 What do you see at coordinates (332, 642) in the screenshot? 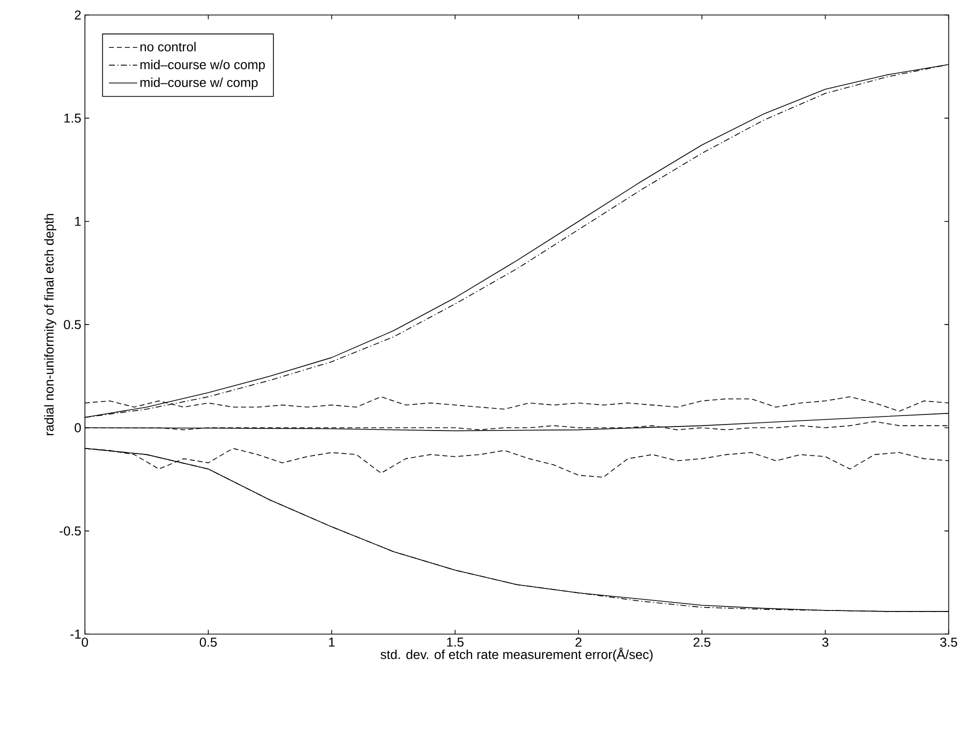
I see `x-tick-label: 1` at bounding box center [332, 642].